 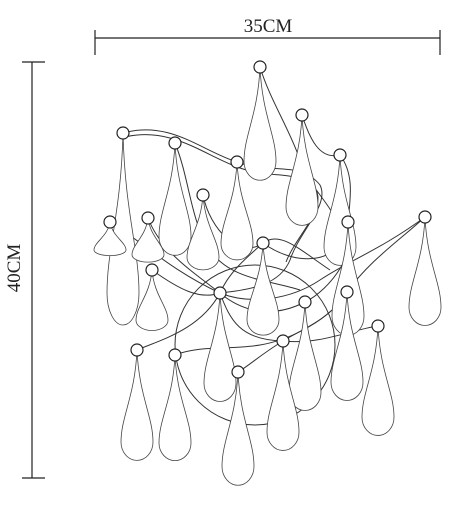 I want to click on height-label: 40CM, so click(x=14, y=268).